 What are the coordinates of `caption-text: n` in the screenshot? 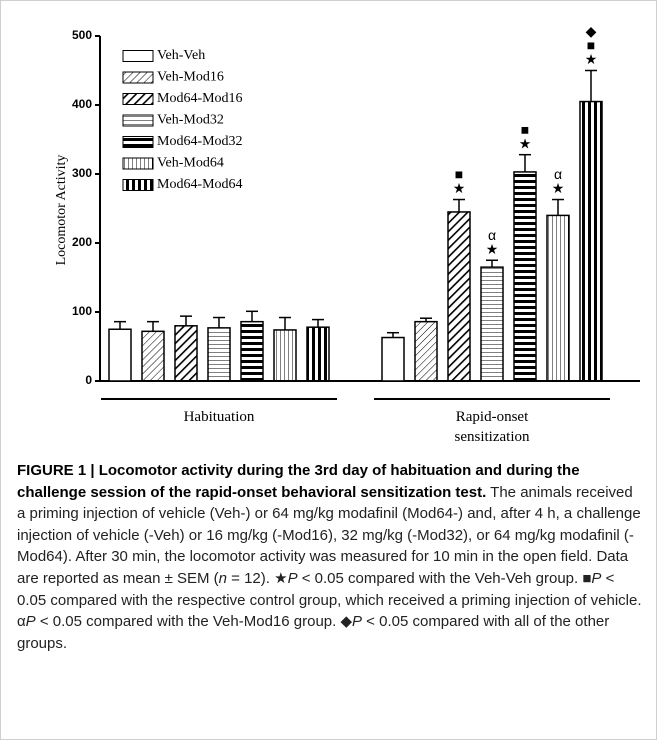 It's located at (222, 578).